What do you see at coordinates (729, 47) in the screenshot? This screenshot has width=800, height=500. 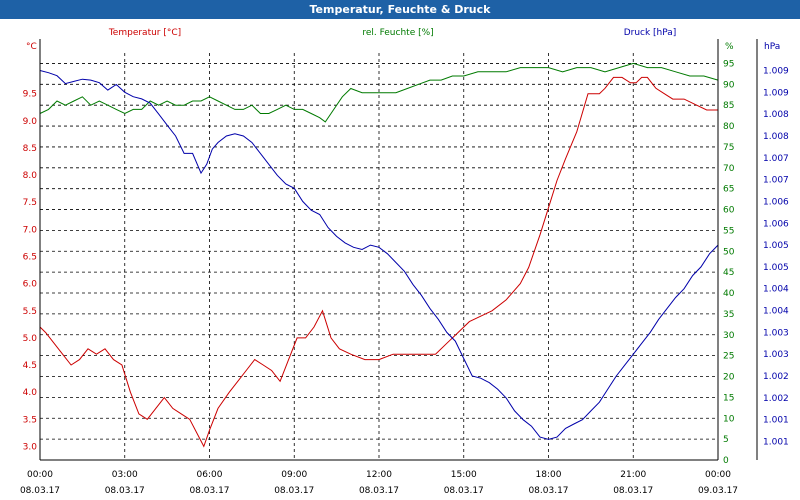 I see `middle-axis-unit: %` at bounding box center [729, 47].